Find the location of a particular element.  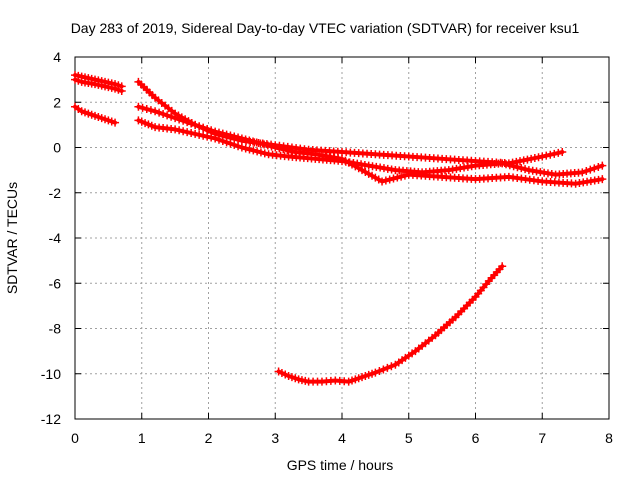

x-tick-label: 5 is located at coordinates (409, 438).